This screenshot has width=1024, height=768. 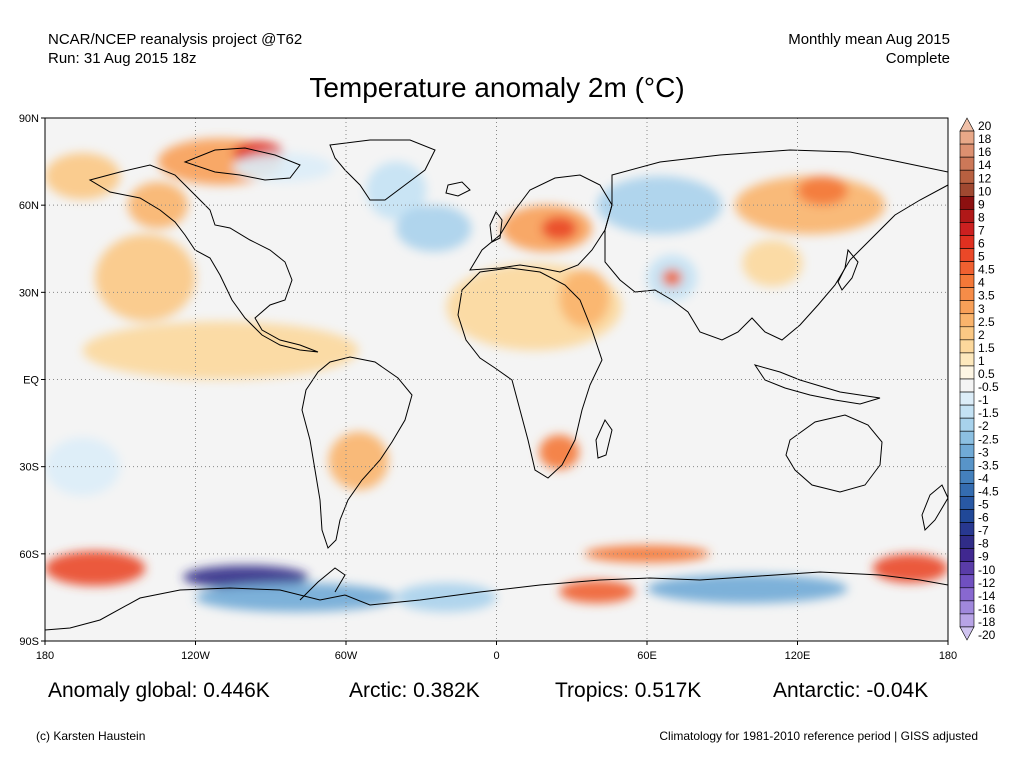 I want to click on colorbar-label: -20, so click(x=987, y=635).